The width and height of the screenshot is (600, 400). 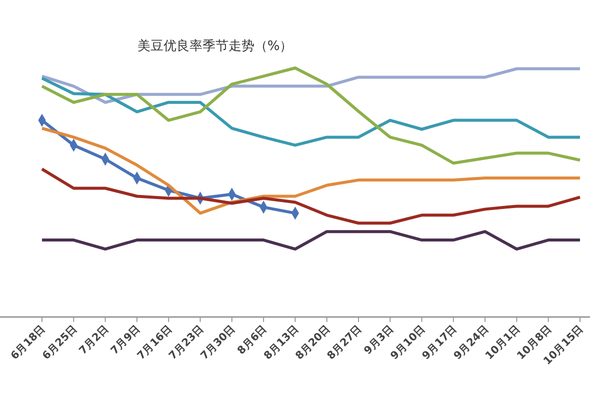 I want to click on x-tick-label: 7月2日, so click(x=94, y=340).